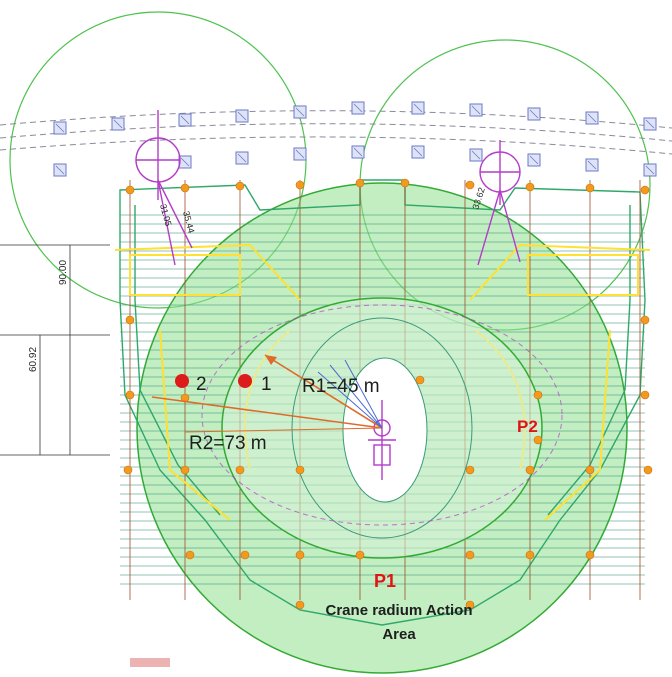  Describe the element at coordinates (341, 386) in the screenshot. I see `radius-r1-label: R1=45 m` at that location.